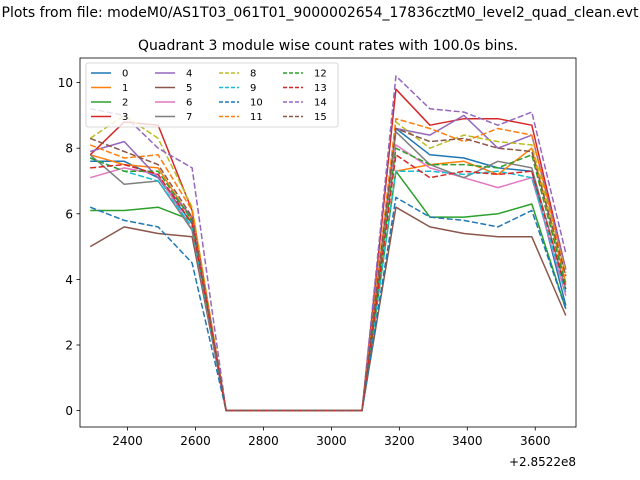  Describe the element at coordinates (69, 247) in the screenshot. I see `y-axis: 0 2 4 6 8 10` at that location.